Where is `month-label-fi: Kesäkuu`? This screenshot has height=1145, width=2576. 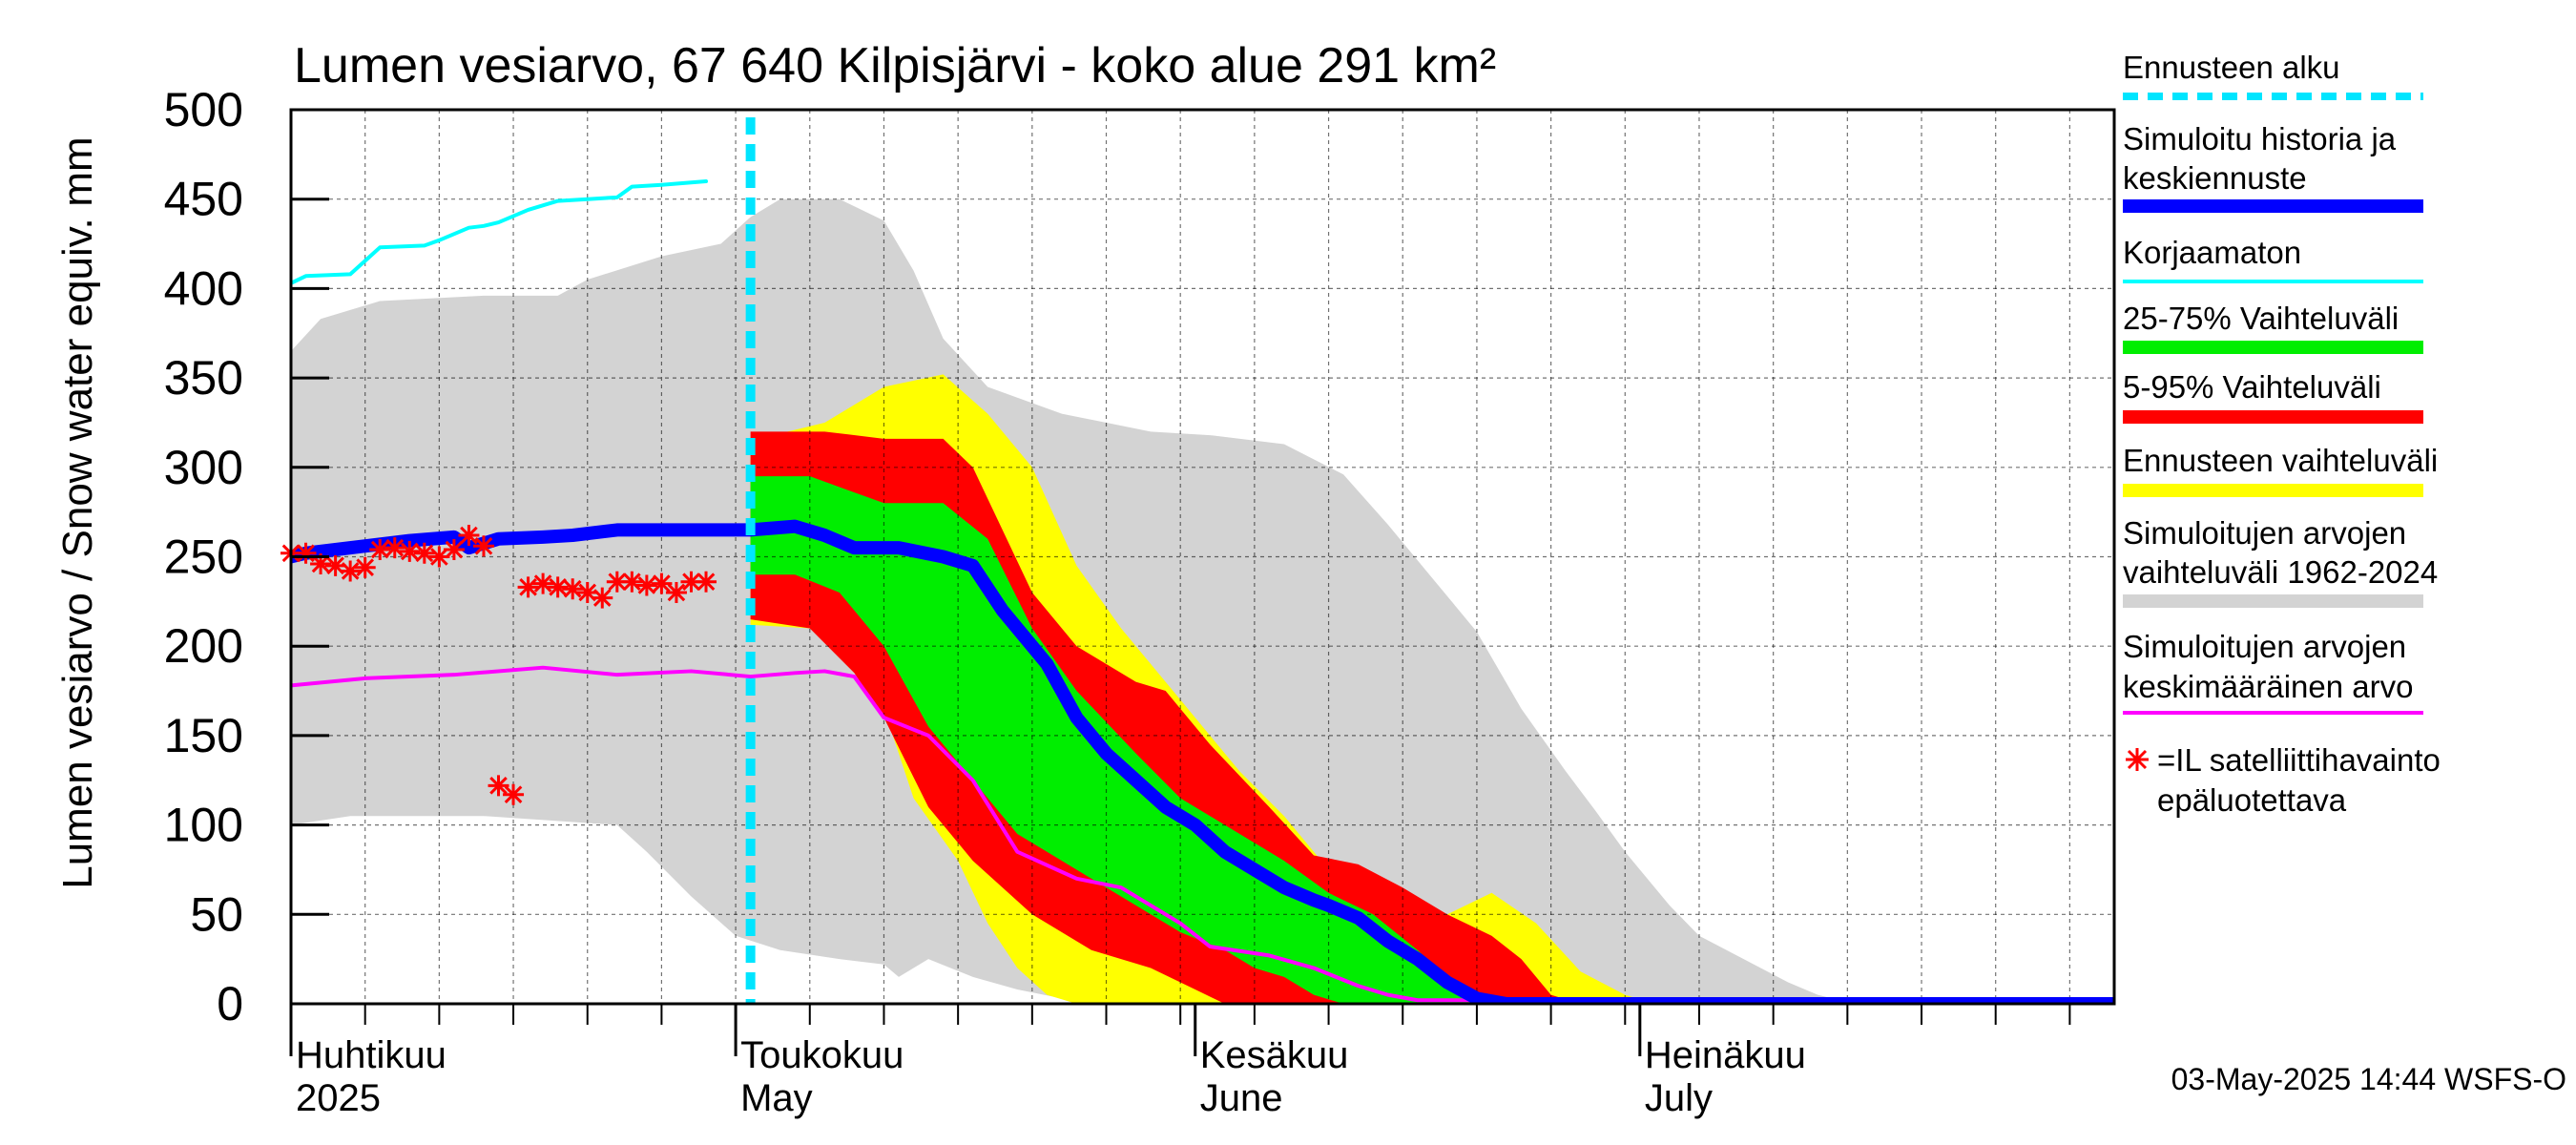 month-label-fi: Kesäkuu is located at coordinates (1274, 1055).